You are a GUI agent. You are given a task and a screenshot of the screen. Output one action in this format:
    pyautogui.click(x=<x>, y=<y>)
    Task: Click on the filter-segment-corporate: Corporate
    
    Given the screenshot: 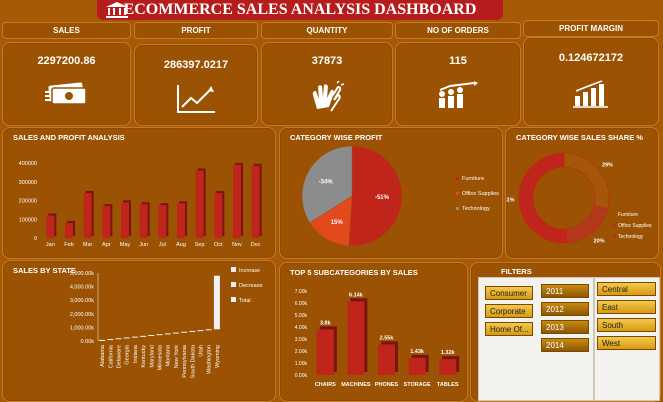 What is the action you would take?
    pyautogui.click(x=509, y=311)
    